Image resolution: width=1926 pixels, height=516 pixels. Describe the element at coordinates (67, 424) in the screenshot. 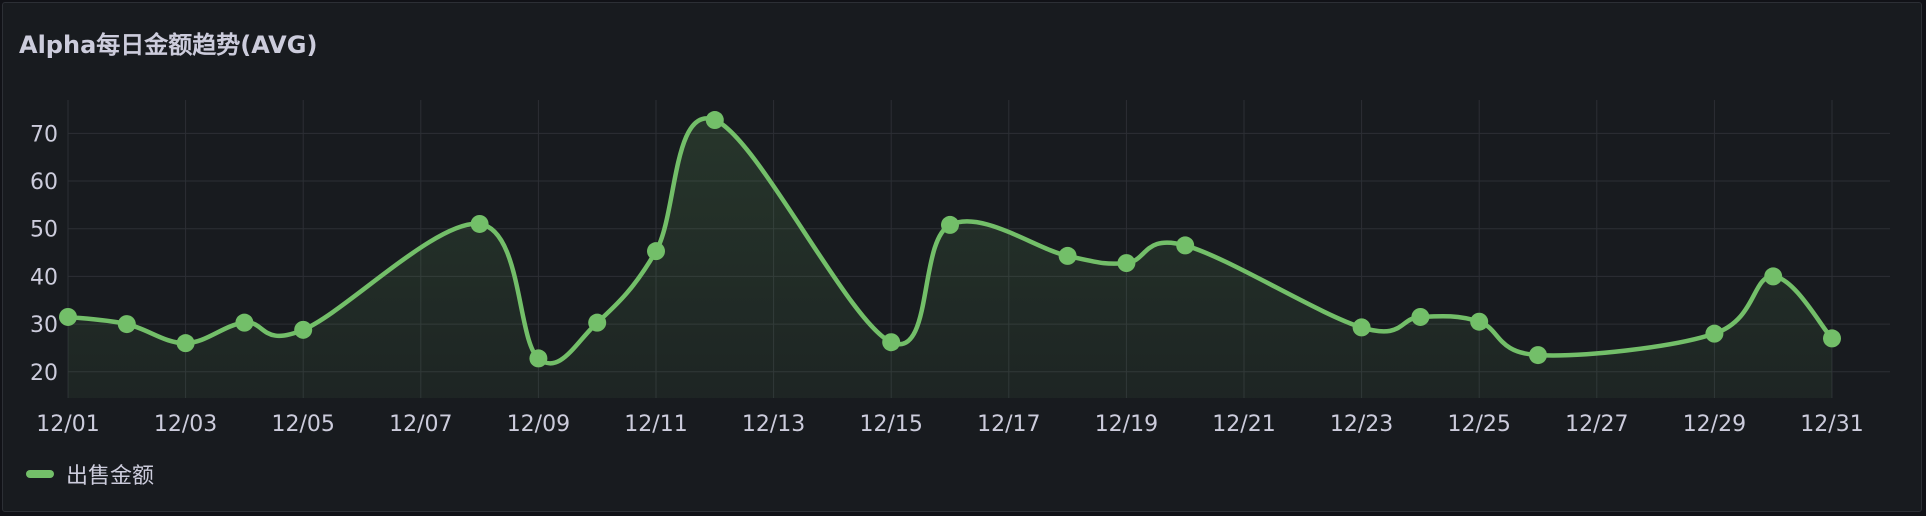

I see `x-tick-label: 12/01` at that location.